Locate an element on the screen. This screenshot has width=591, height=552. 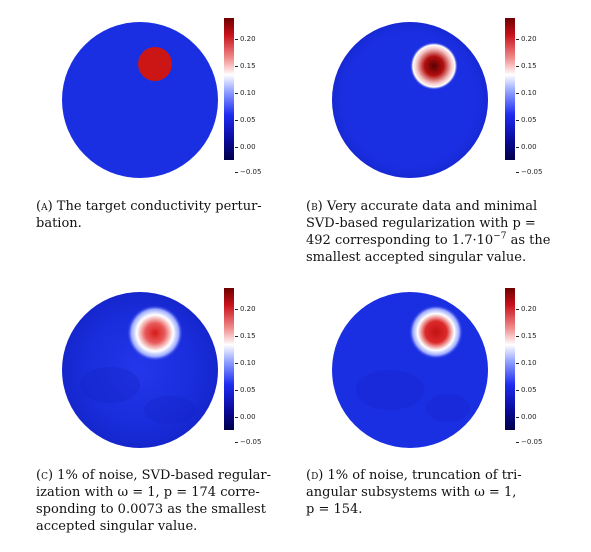
panel-b-caption-line-3: 492 corresponding to 1.7·10 is located at coordinates (400, 240).